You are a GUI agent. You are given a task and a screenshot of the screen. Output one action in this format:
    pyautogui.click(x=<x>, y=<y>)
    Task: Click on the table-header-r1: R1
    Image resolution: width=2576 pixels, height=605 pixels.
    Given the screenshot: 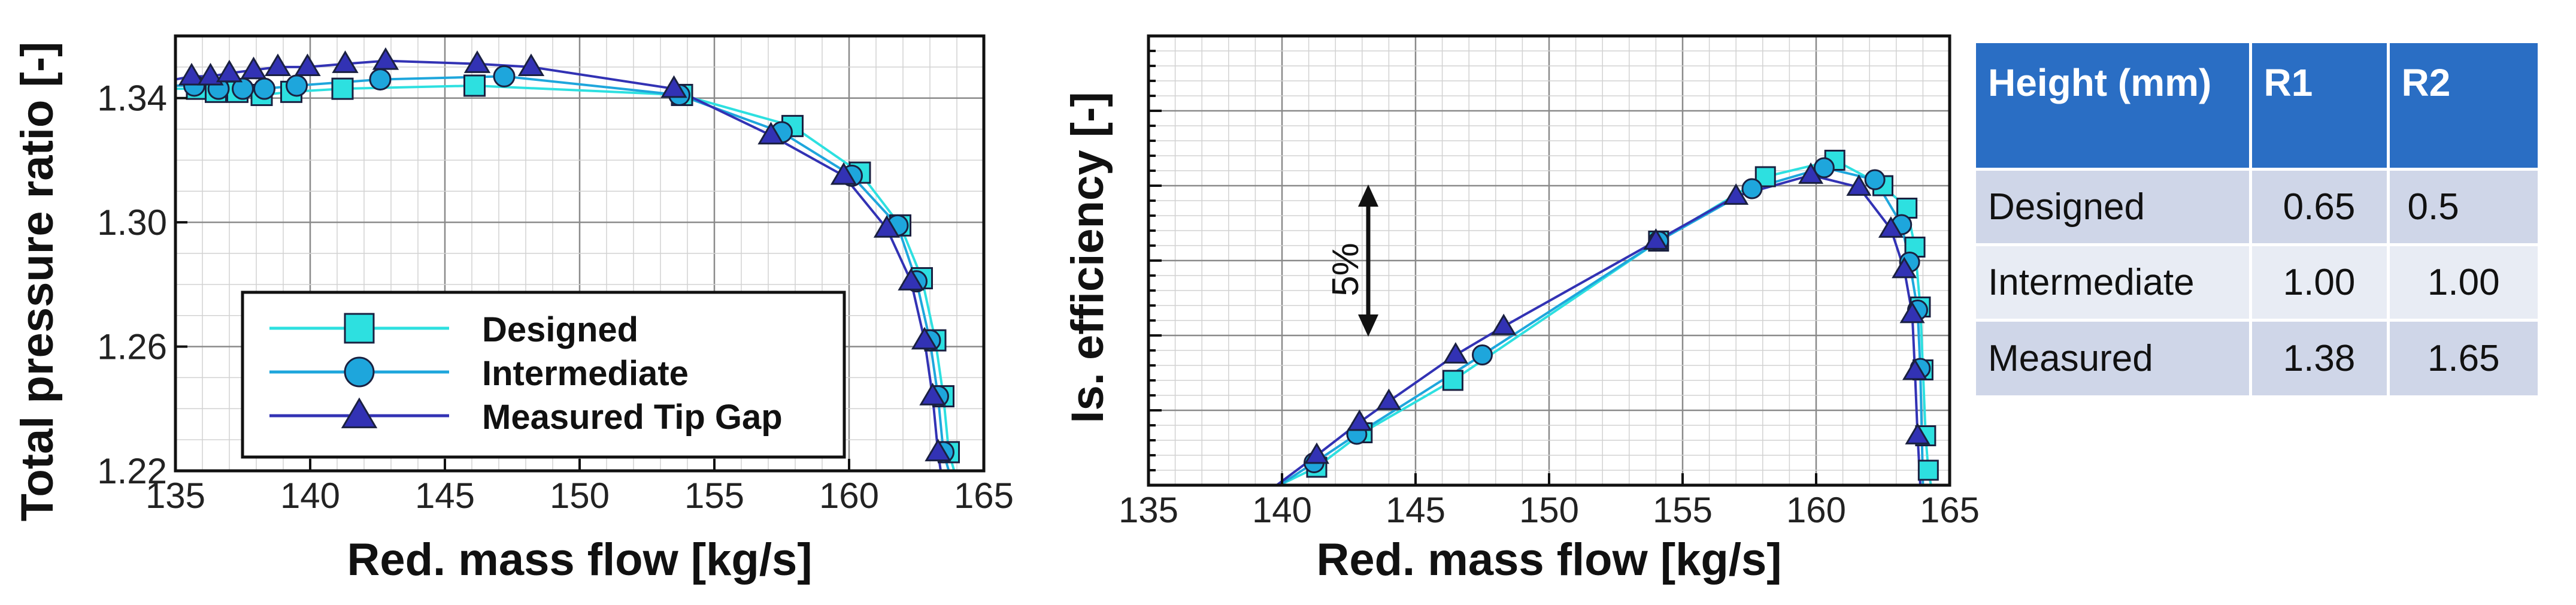 What is the action you would take?
    pyautogui.click(x=2320, y=106)
    